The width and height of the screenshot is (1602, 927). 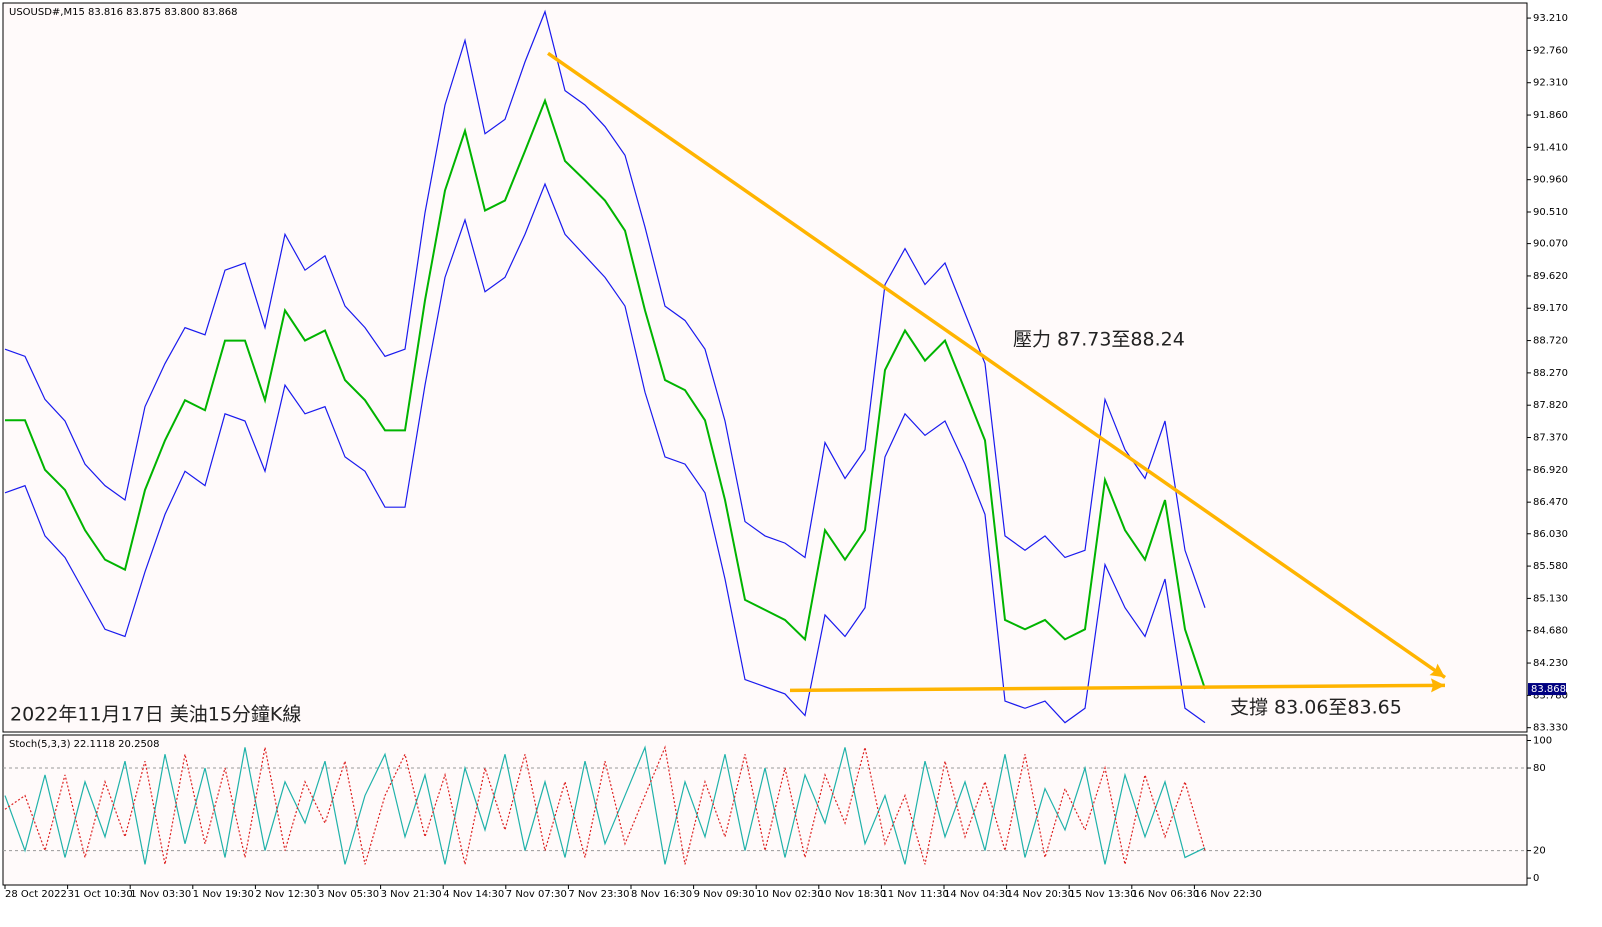 What do you see at coordinates (1539, 851) in the screenshot?
I see `y-tick-label: 20` at bounding box center [1539, 851].